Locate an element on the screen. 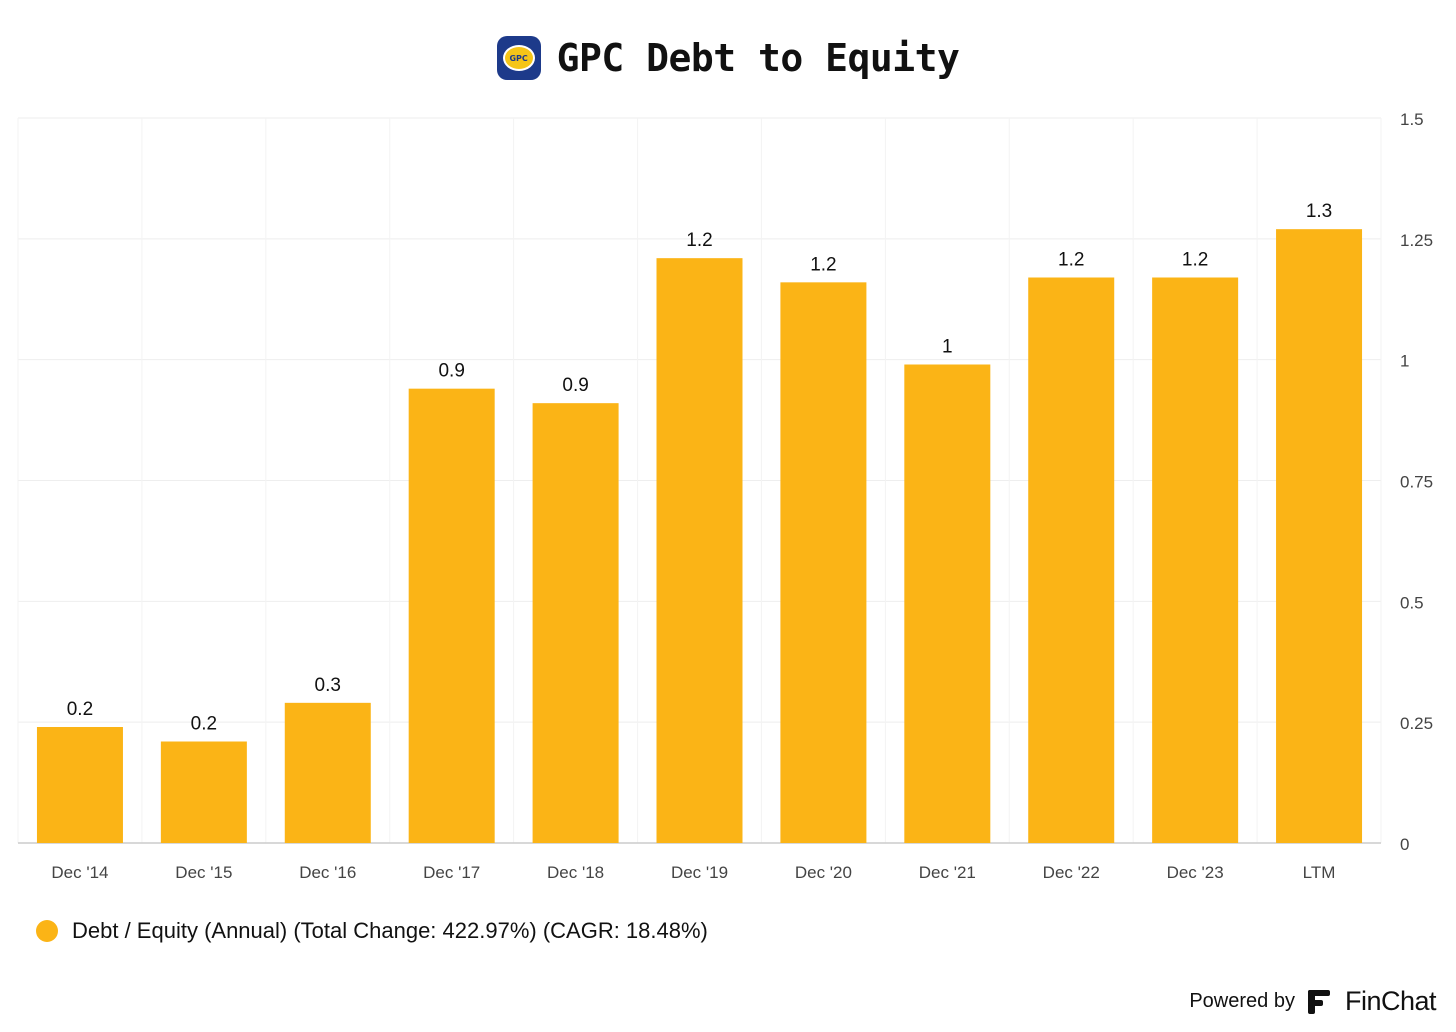  legend-color-dot is located at coordinates (47, 931).